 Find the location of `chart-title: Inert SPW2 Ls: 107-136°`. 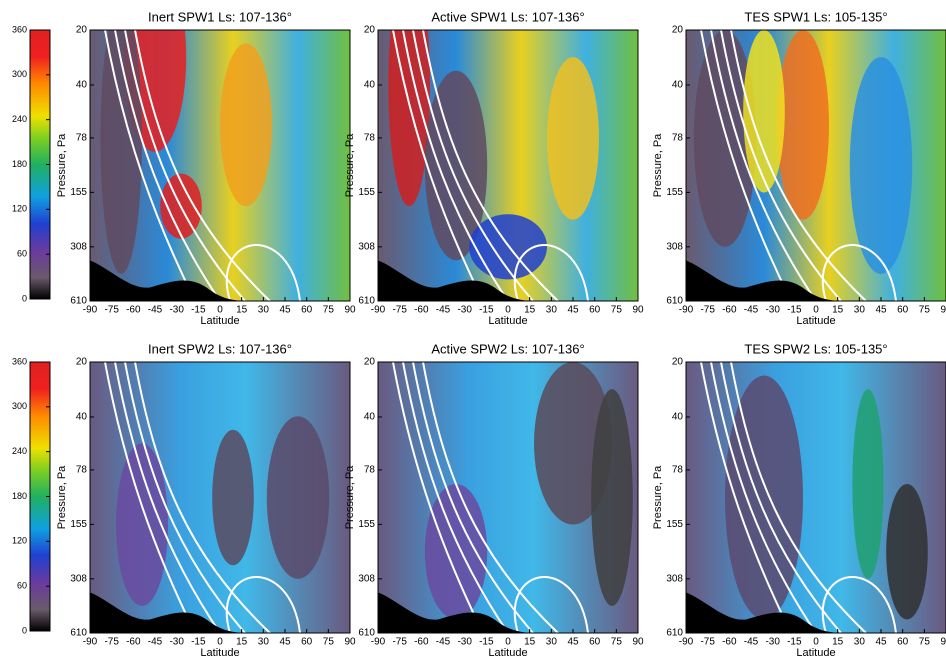

chart-title: Inert SPW2 Ls: 107-136° is located at coordinates (220, 348).